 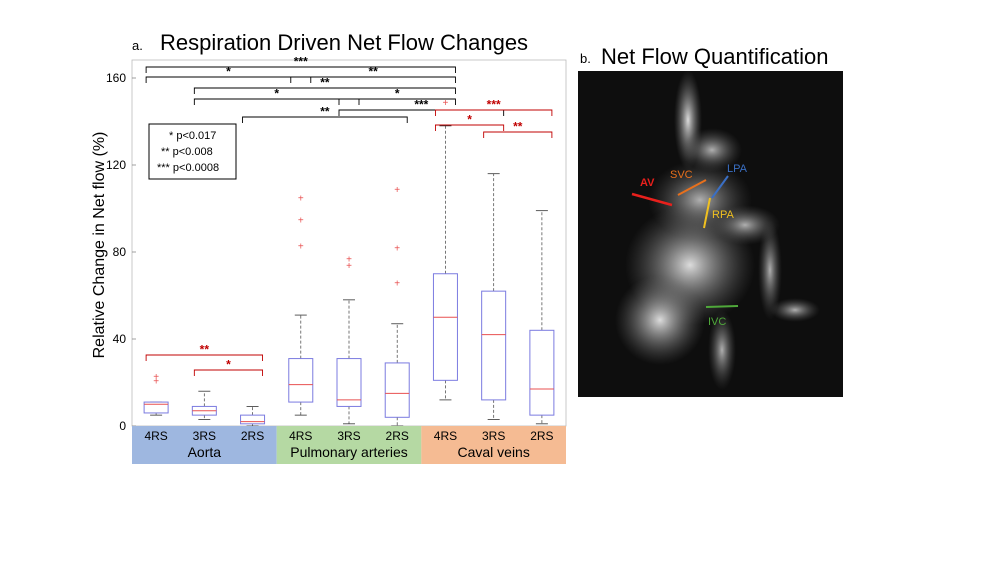 I want to click on panel-a-letter: a., so click(x=137, y=45).